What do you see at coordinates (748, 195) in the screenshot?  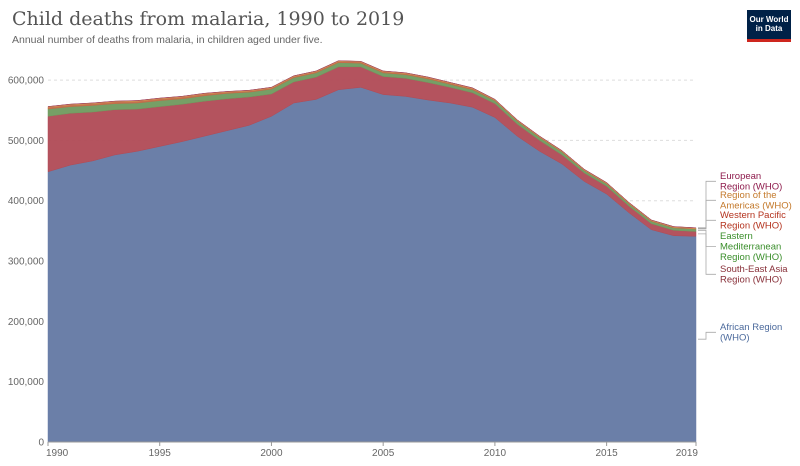 I see `legend-label: Region of the` at bounding box center [748, 195].